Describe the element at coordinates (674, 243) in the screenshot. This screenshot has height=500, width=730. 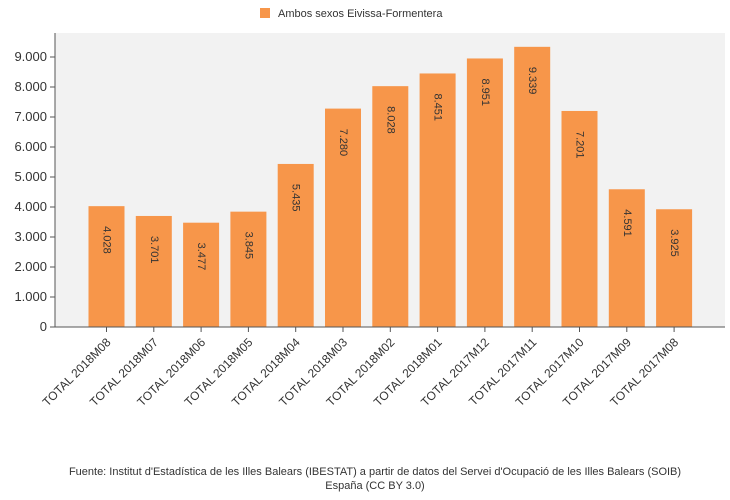
I see `bar-value-label: 3.925` at that location.